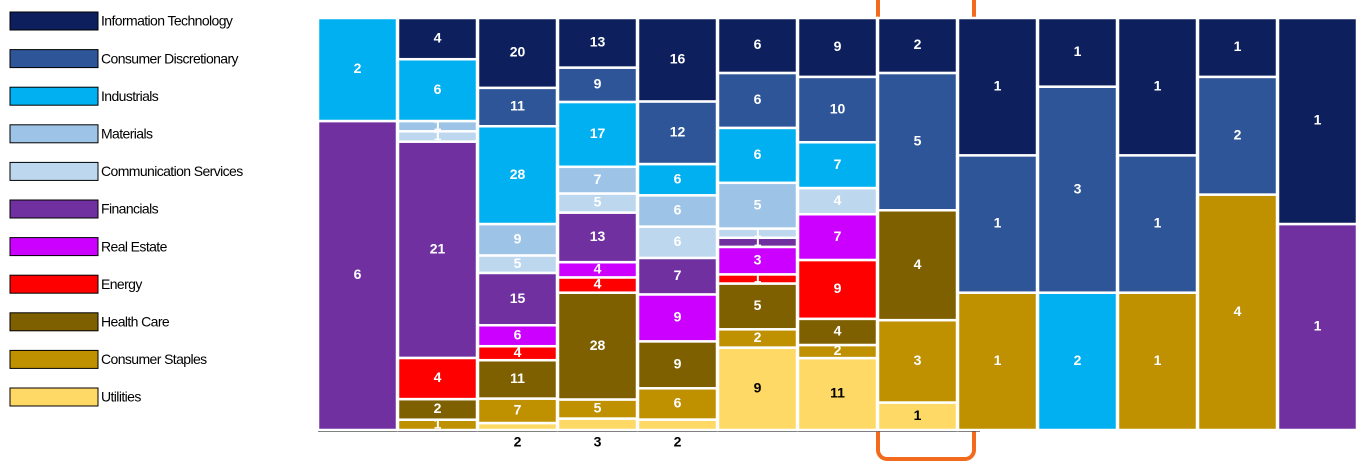 The width and height of the screenshot is (1357, 462). I want to click on value-label: 13, so click(598, 41).